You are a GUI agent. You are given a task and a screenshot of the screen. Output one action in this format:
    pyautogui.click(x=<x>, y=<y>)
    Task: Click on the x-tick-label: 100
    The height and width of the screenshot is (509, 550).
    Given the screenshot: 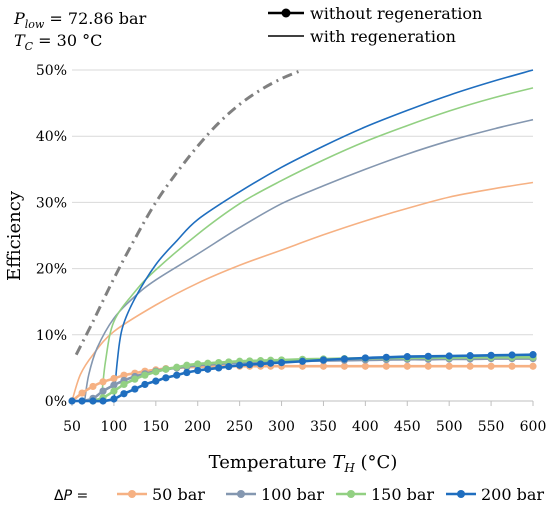 What is the action you would take?
    pyautogui.click(x=114, y=427)
    